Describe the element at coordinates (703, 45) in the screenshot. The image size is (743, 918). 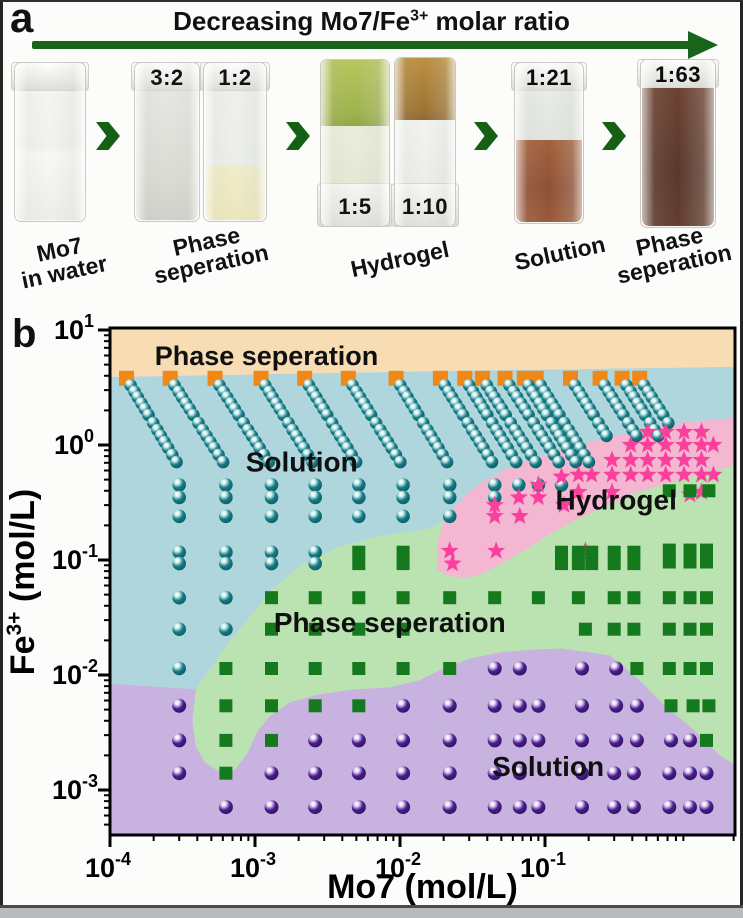
I see `ratio-arrow-head-icon` at that location.